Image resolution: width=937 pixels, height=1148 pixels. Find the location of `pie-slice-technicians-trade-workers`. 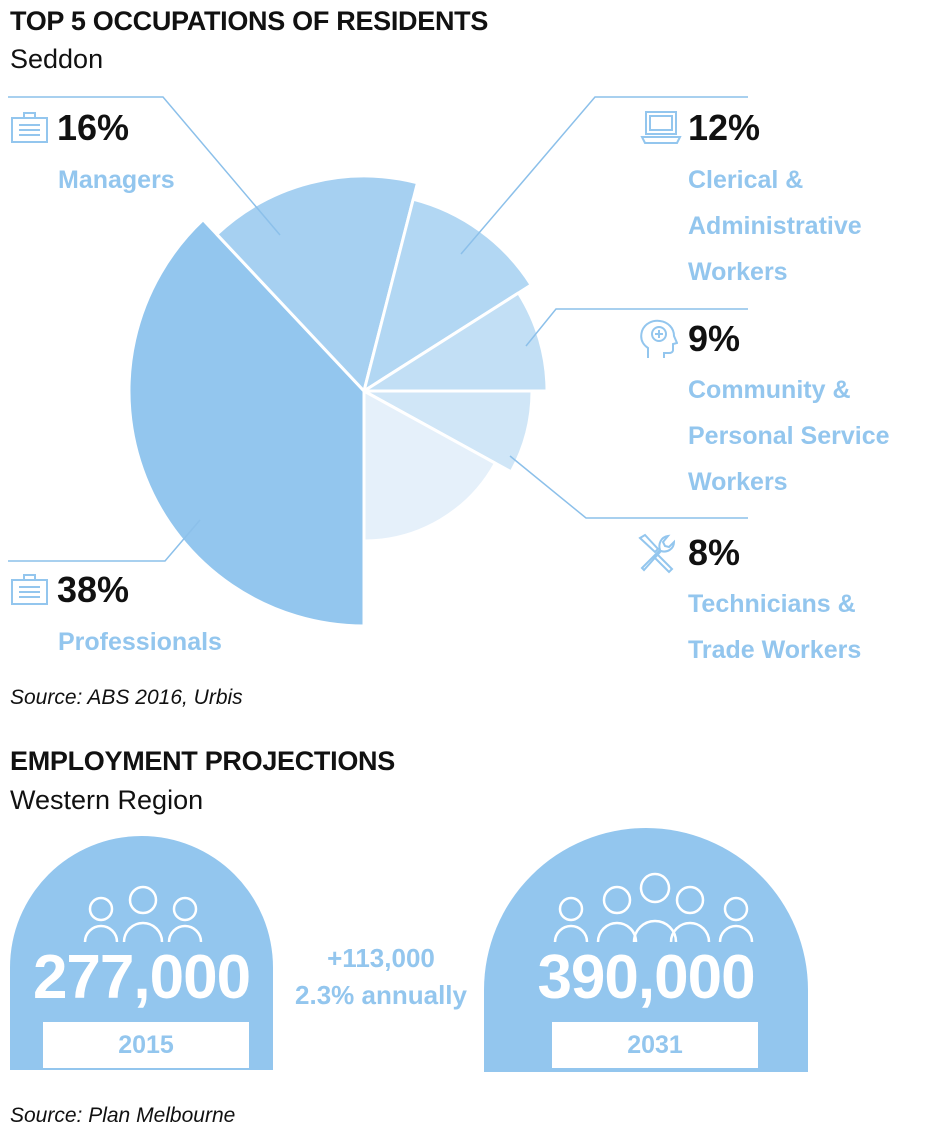

pie-slice-technicians-trade-workers is located at coordinates (448, 431).